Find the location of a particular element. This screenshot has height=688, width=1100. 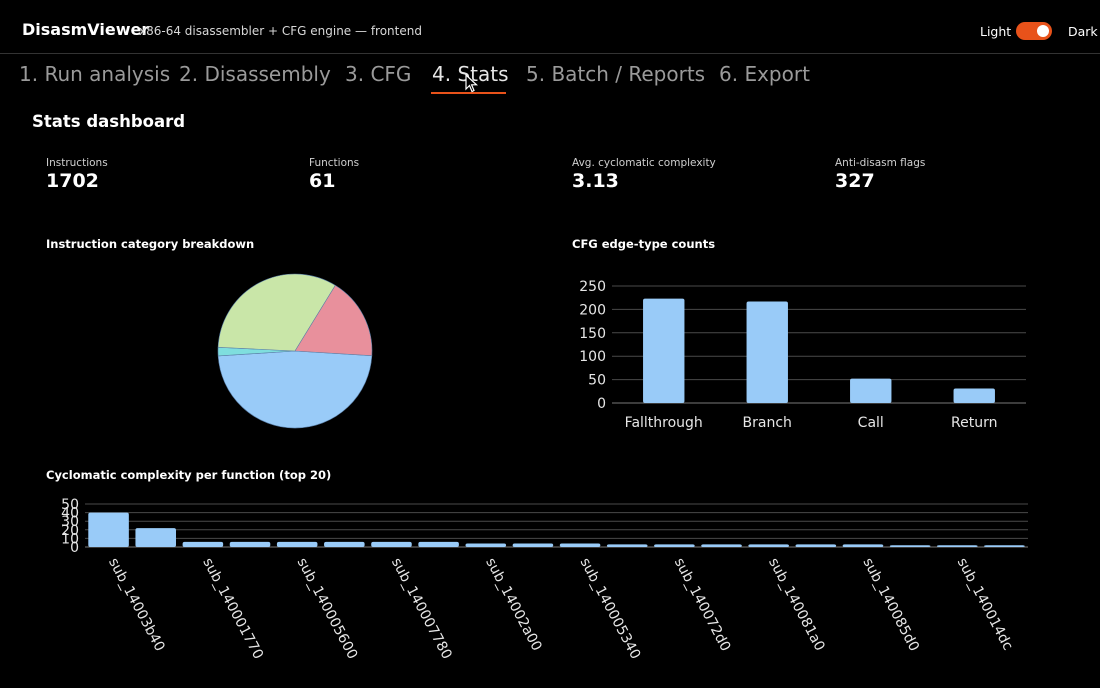

x-tick-label: sub_140007780 is located at coordinates (421, 608).